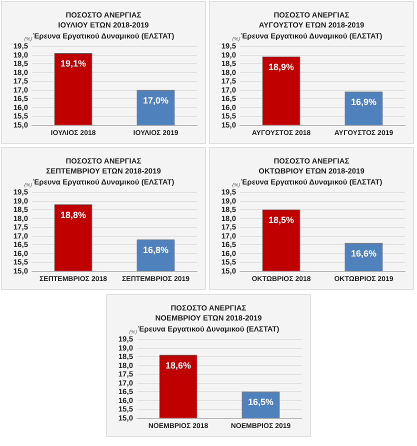 Image resolution: width=417 pixels, height=446 pixels. Describe the element at coordinates (281, 220) in the screenshot. I see `data-label: 18,5%` at that location.